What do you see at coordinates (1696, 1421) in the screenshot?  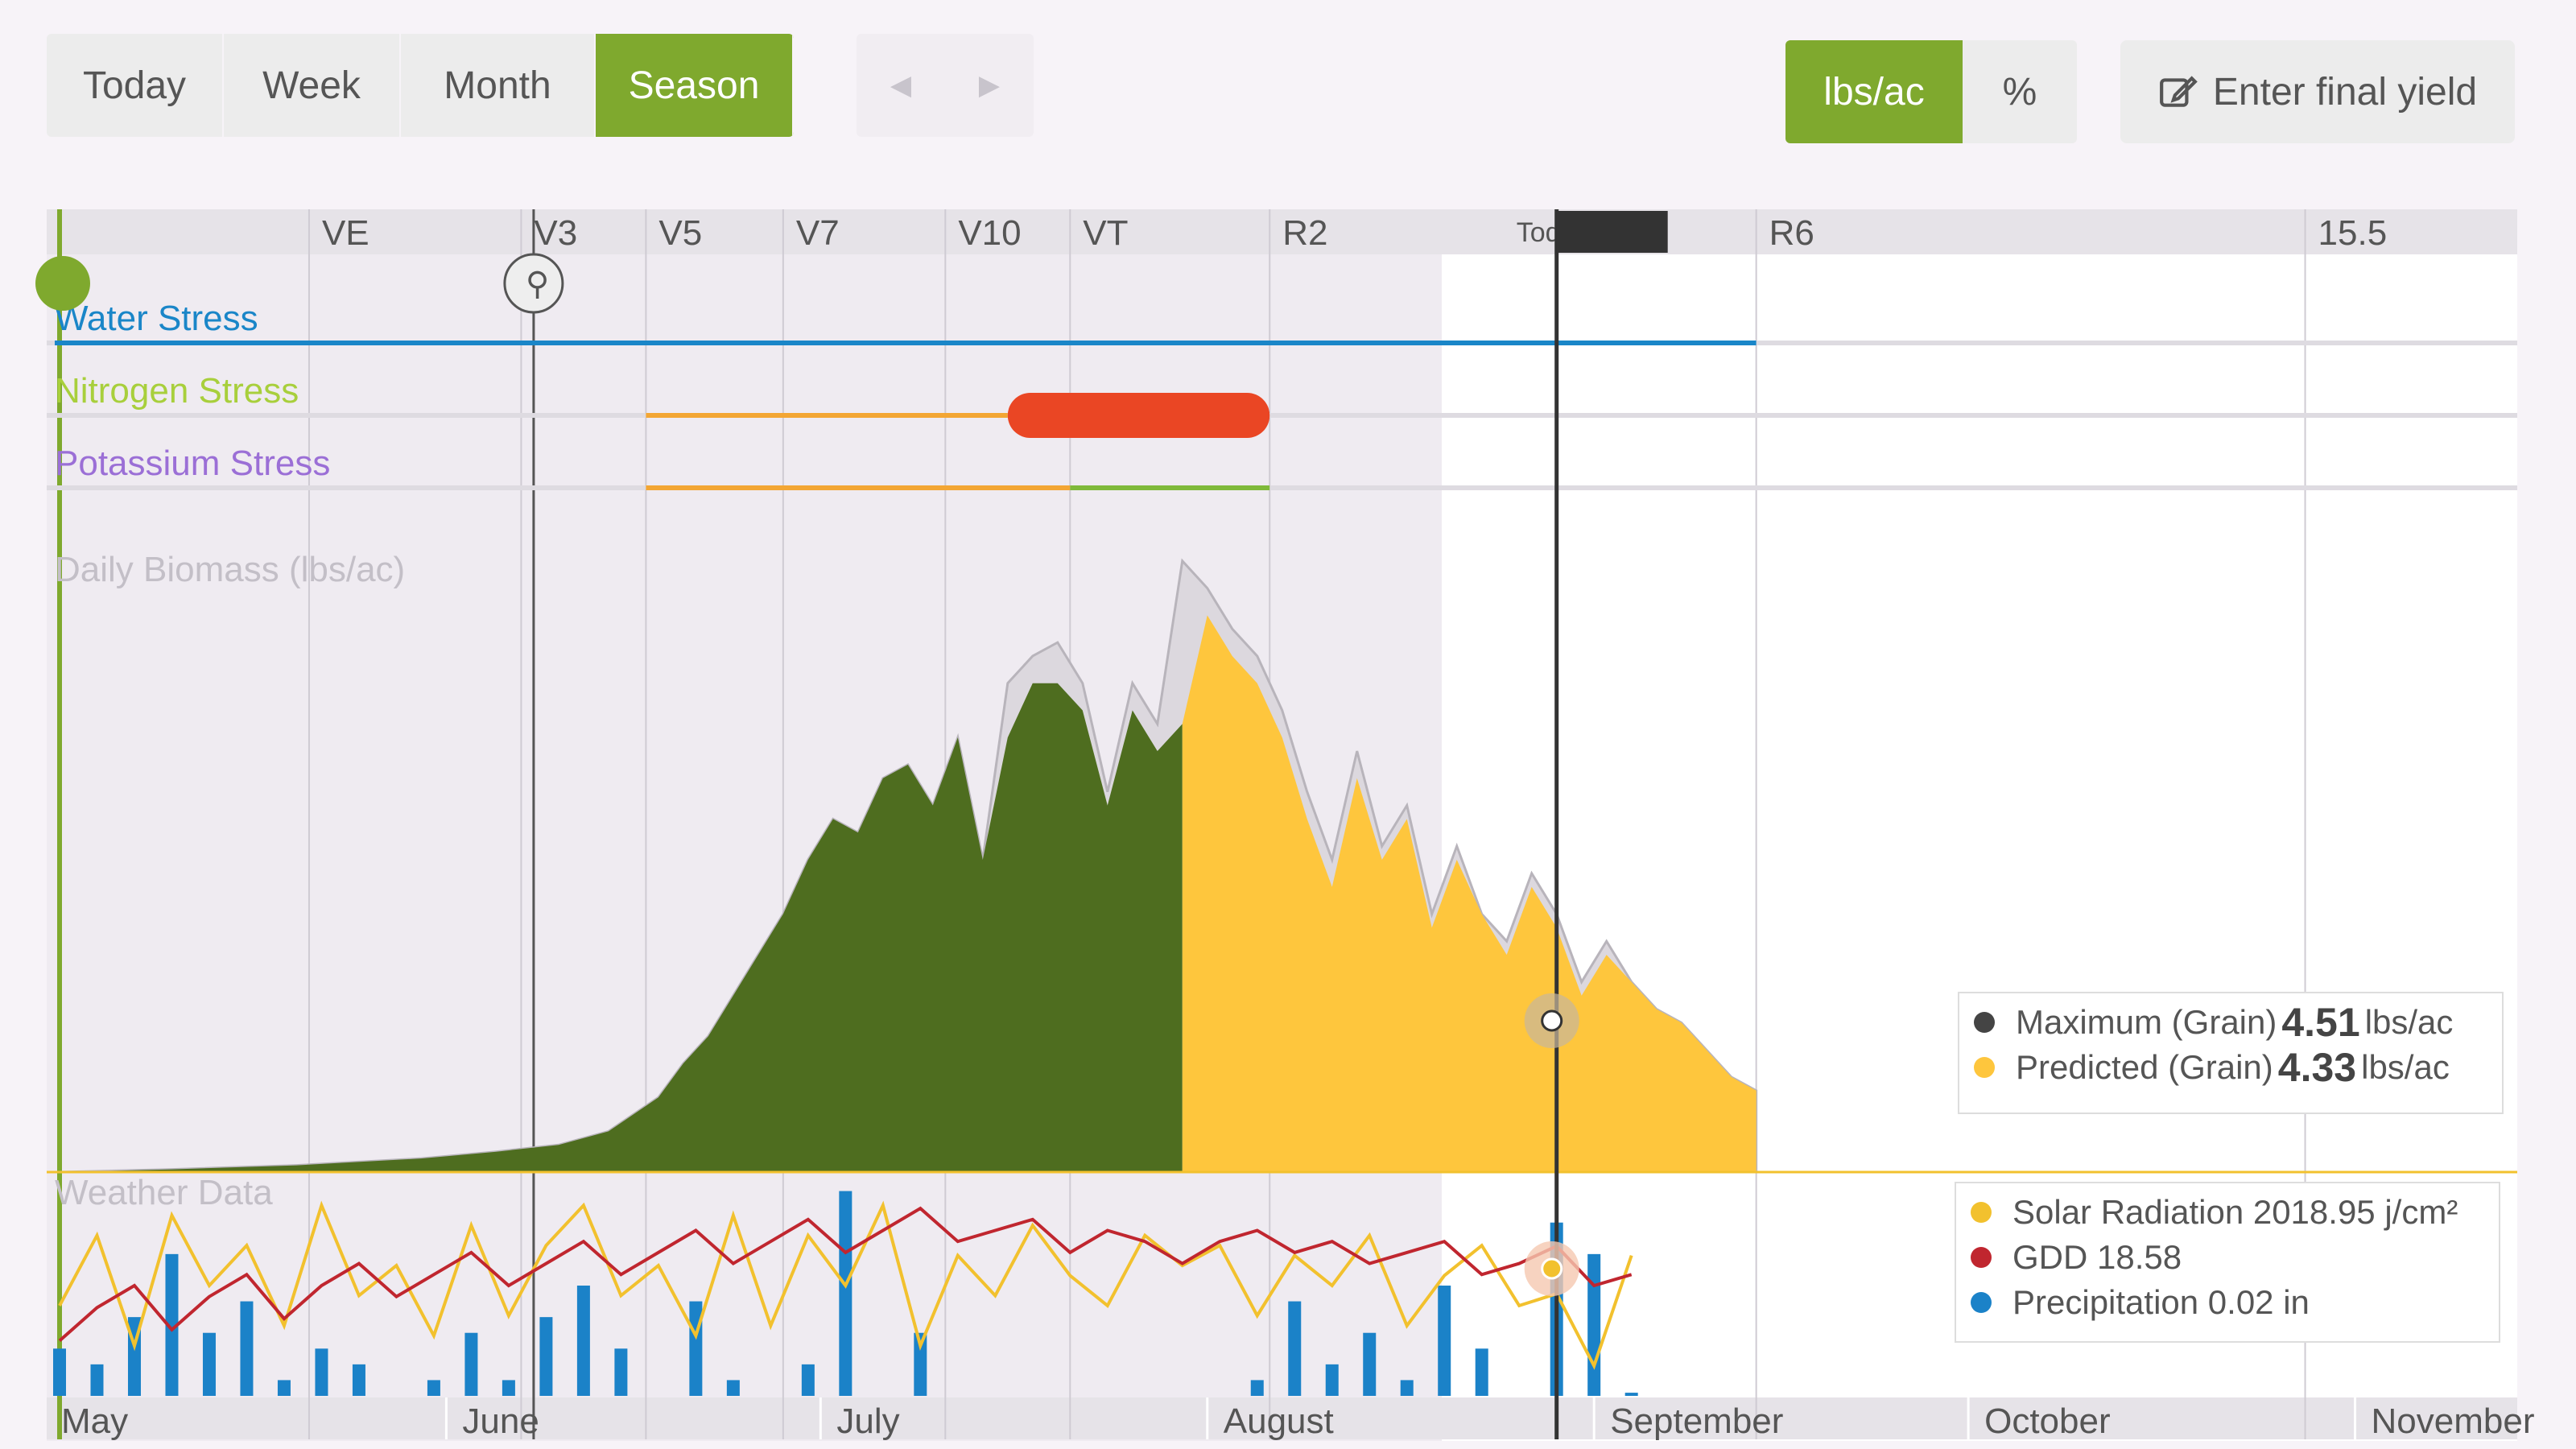 I see `month-label: September` at bounding box center [1696, 1421].